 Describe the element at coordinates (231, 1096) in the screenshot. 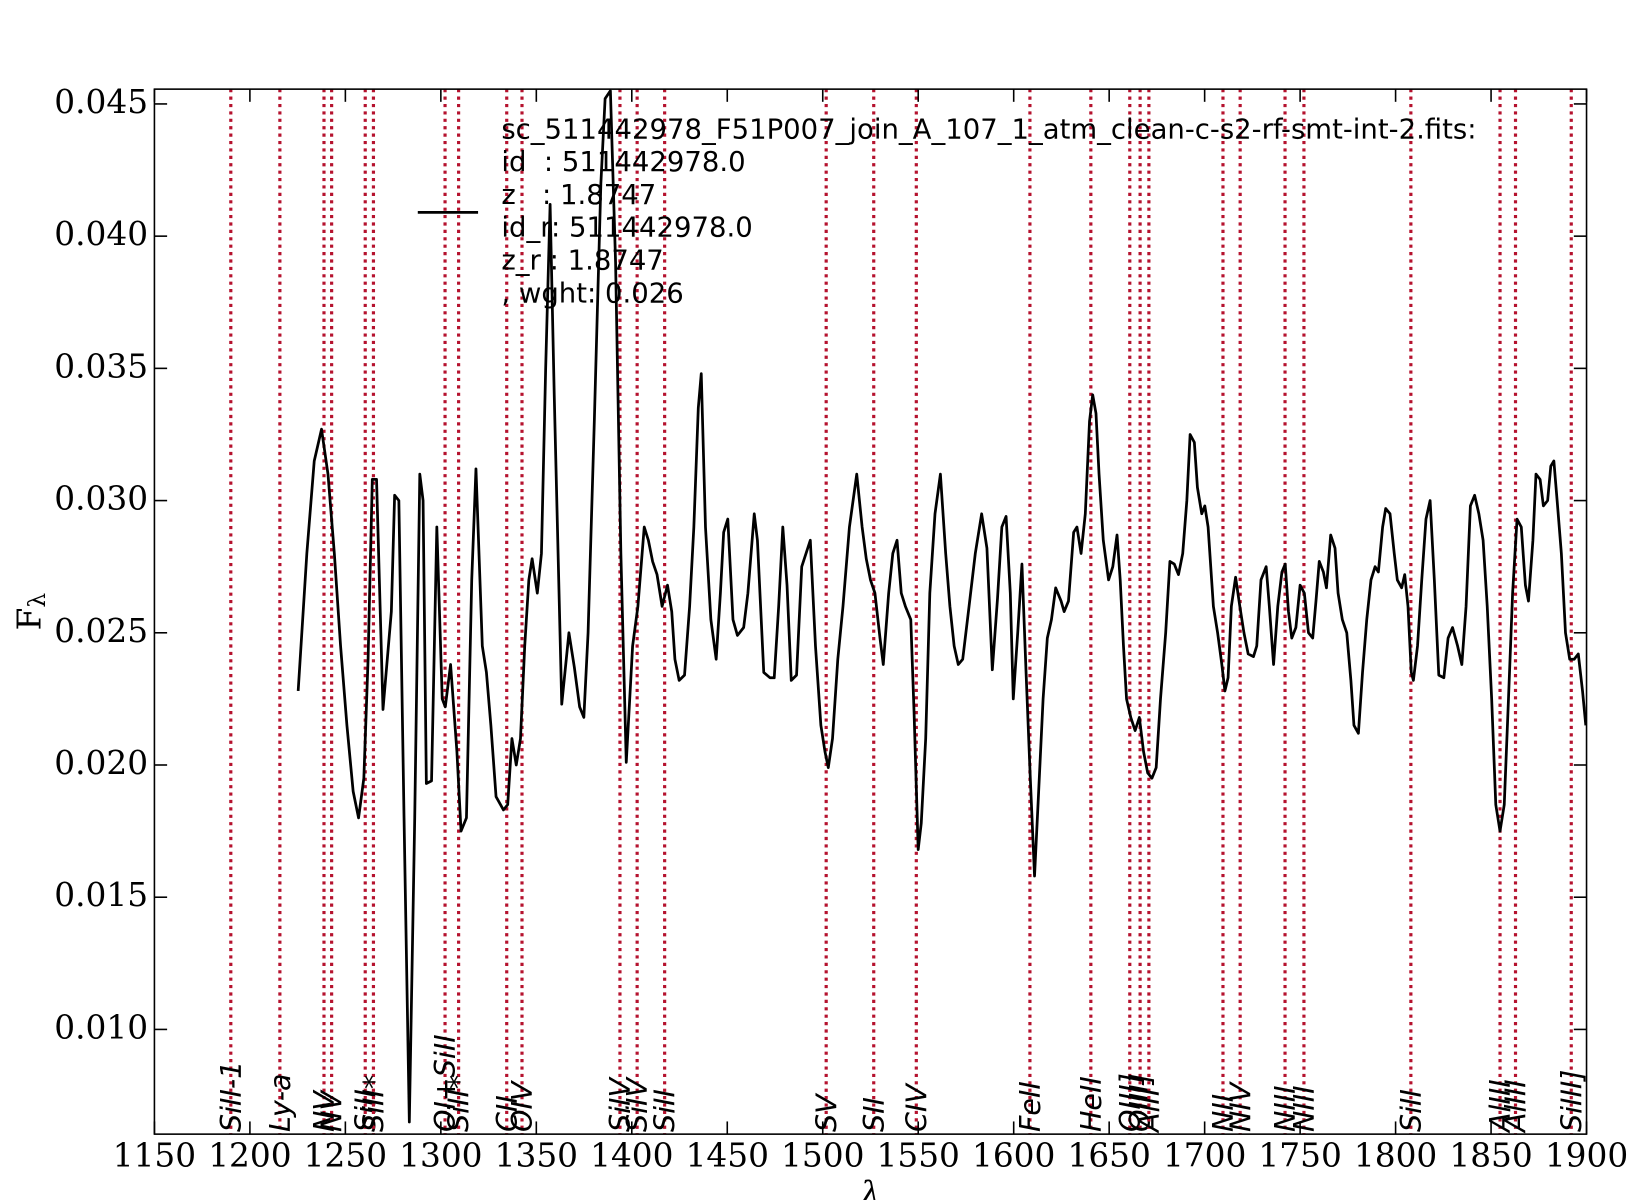

I see `reference-line-label: SiII-1` at that location.